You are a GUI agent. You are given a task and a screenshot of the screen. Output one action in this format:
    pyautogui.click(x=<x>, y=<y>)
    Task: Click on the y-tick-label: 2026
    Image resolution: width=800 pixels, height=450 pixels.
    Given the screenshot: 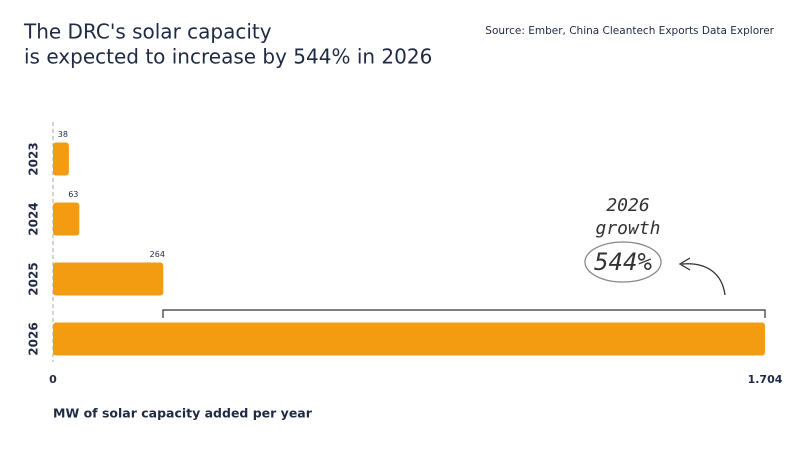 What is the action you would take?
    pyautogui.click(x=34, y=338)
    